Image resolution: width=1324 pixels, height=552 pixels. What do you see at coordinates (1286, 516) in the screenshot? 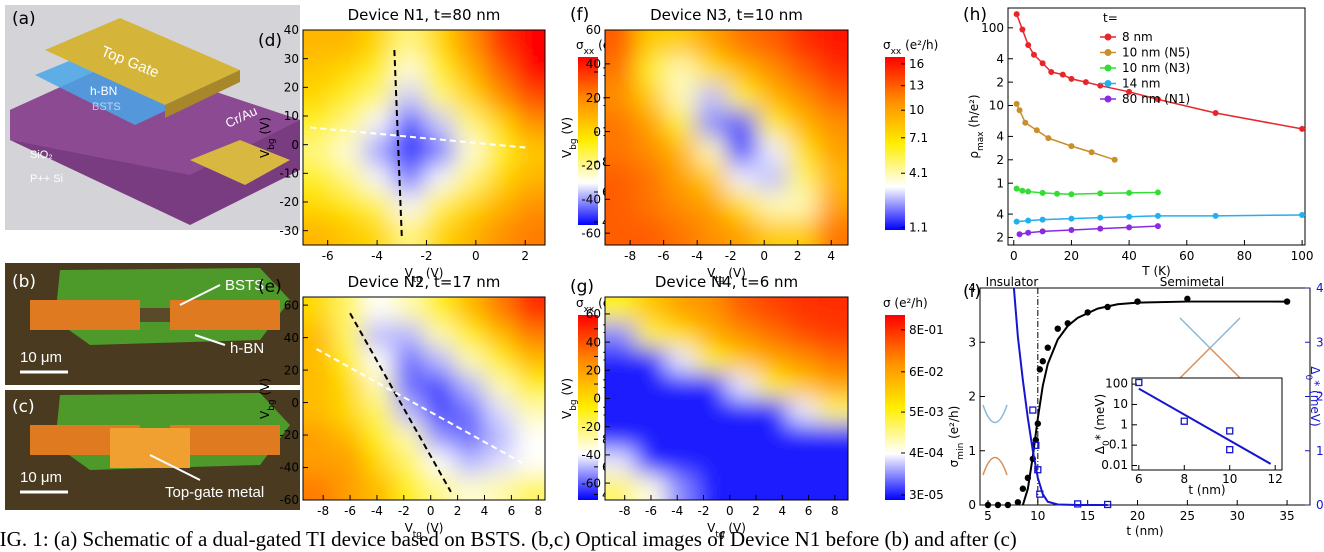
I see `x-tick-label: 35` at bounding box center [1286, 516].